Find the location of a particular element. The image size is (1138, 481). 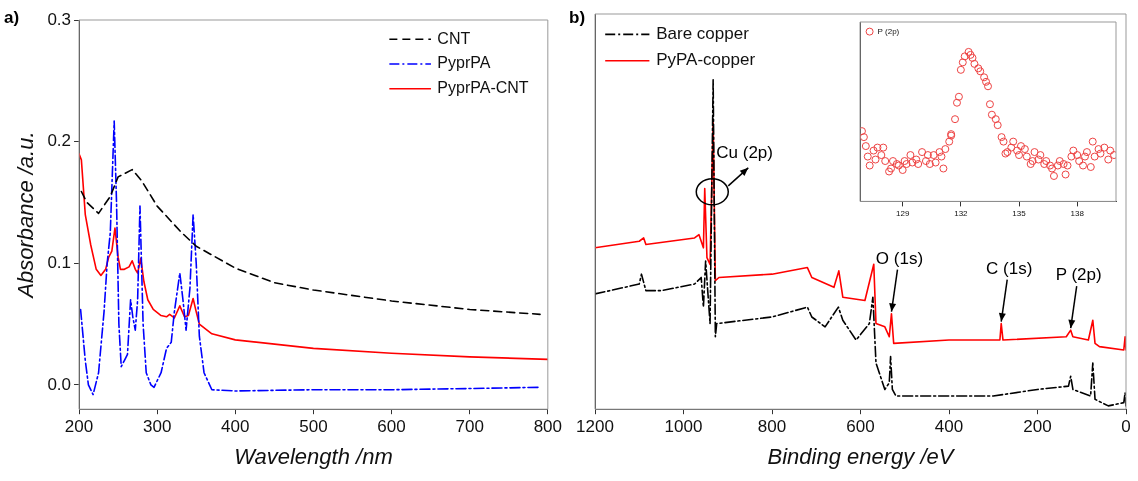

x-tick-label: 1200 is located at coordinates (595, 427).